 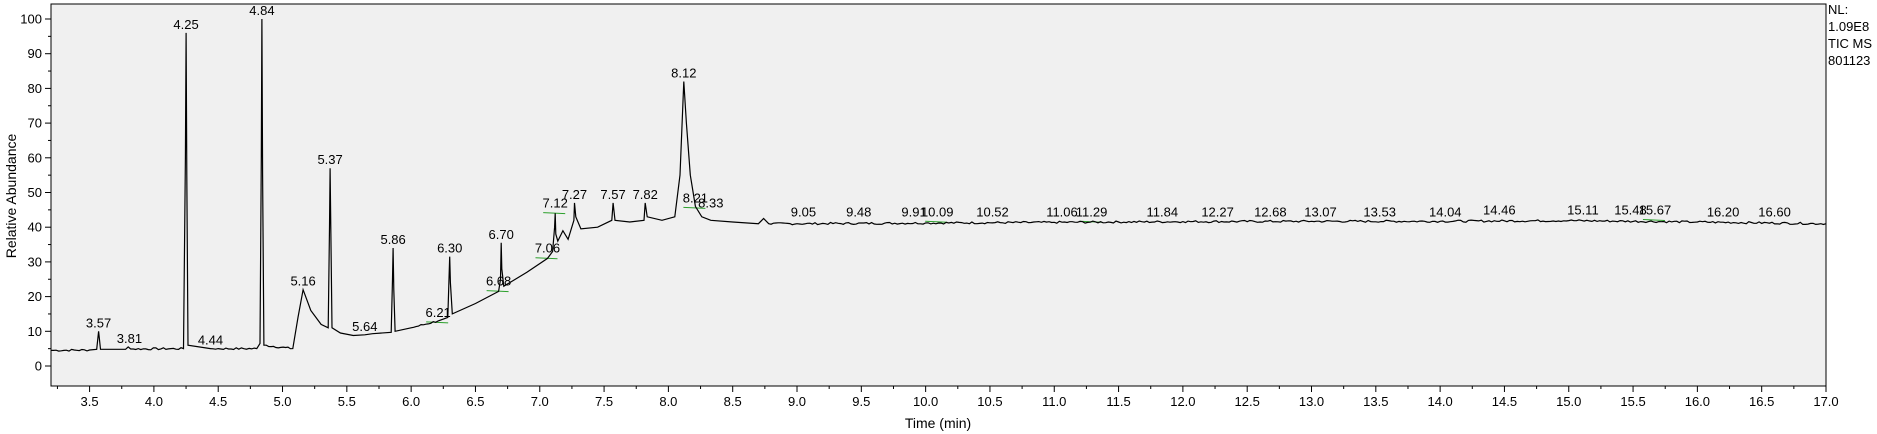 What do you see at coordinates (858, 211) in the screenshot?
I see `peak-label: 9.48` at bounding box center [858, 211].